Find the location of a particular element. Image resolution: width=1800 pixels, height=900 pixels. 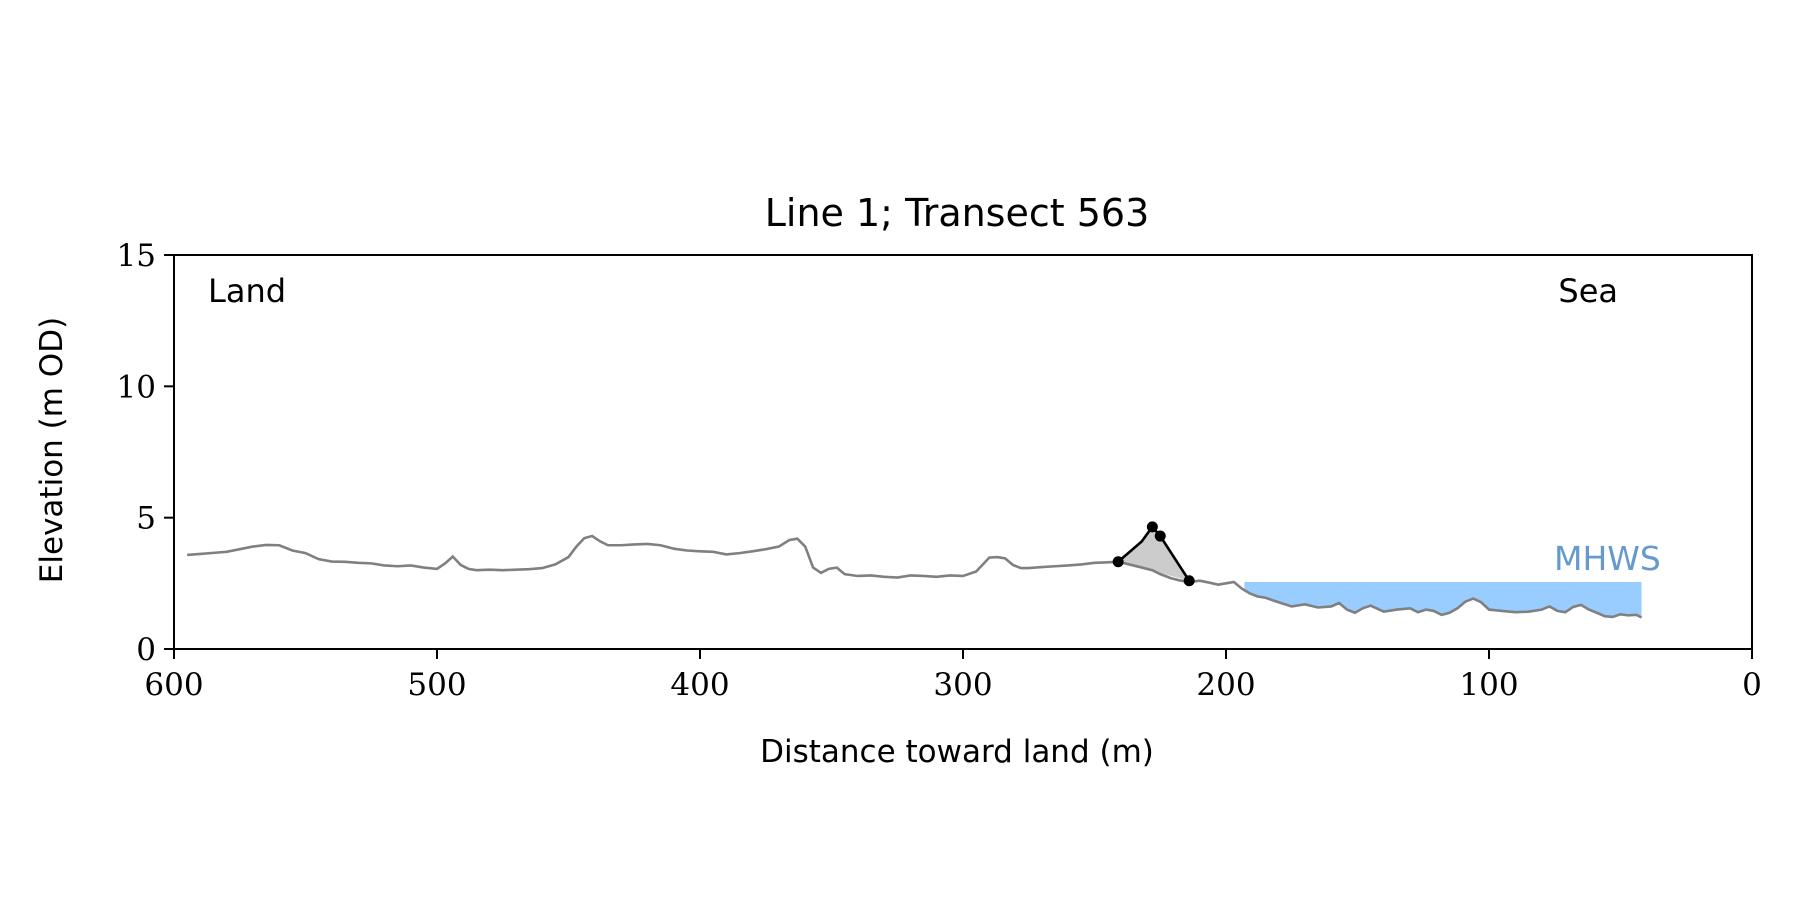

land-annotation: Land is located at coordinates (247, 291).